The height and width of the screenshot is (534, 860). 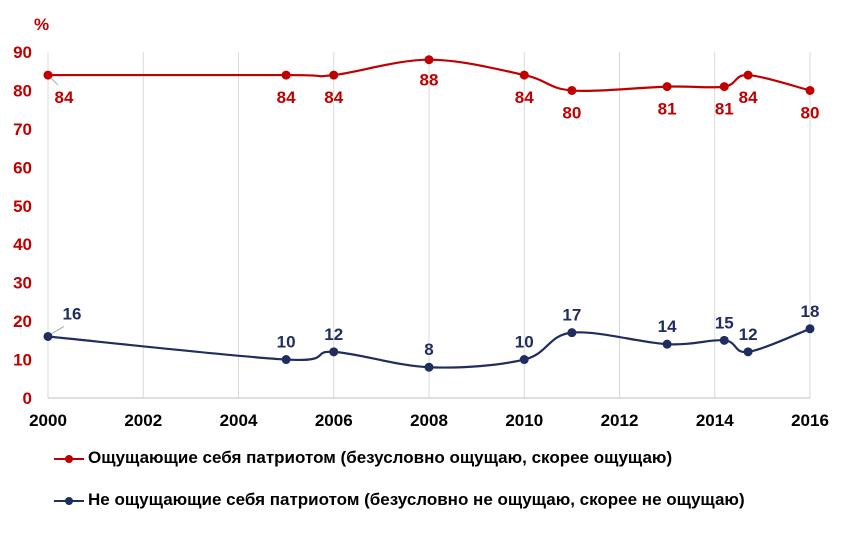 What do you see at coordinates (810, 420) in the screenshot?
I see `x-tick-label: 2016` at bounding box center [810, 420].